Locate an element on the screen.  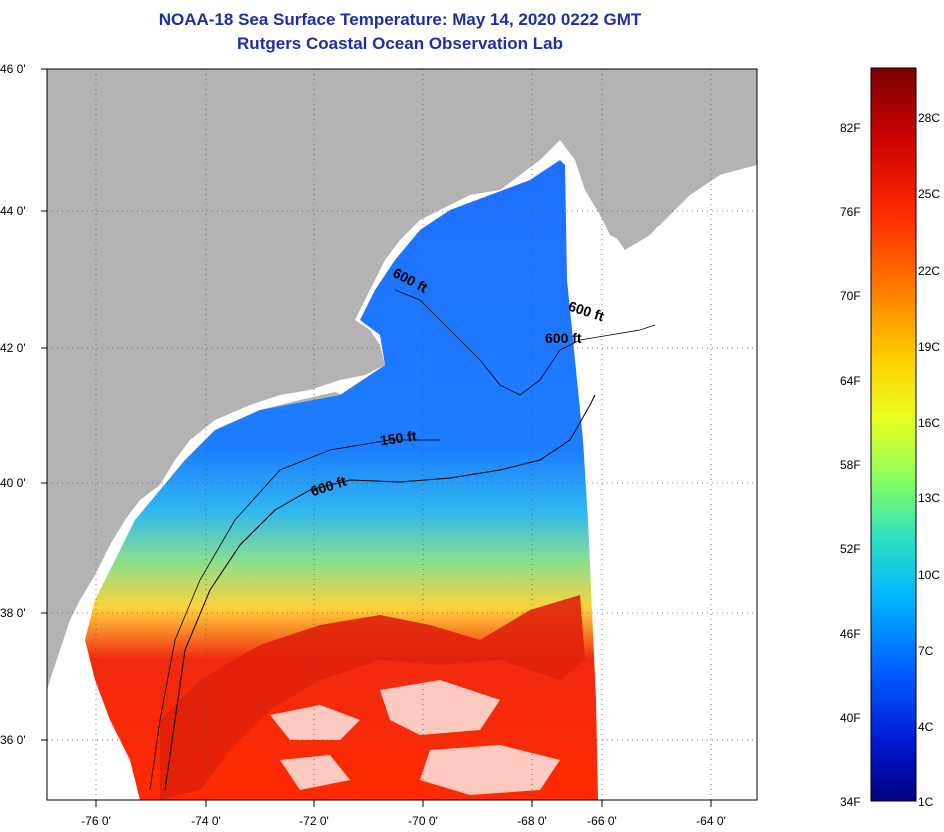
lat-label: 38 0' is located at coordinates (13, 613).